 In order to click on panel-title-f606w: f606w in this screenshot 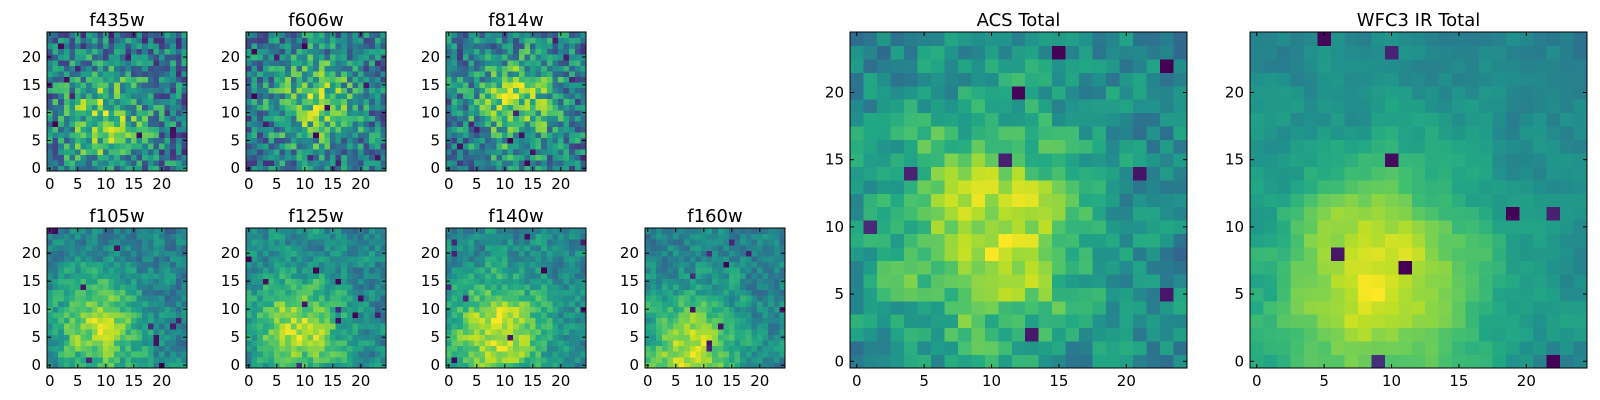, I will do `click(315, 20)`.